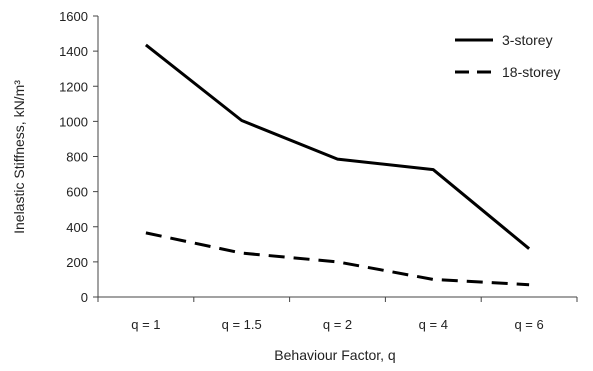 This screenshot has width=593, height=371. I want to click on x-tick-label: q = 6, so click(528, 324).